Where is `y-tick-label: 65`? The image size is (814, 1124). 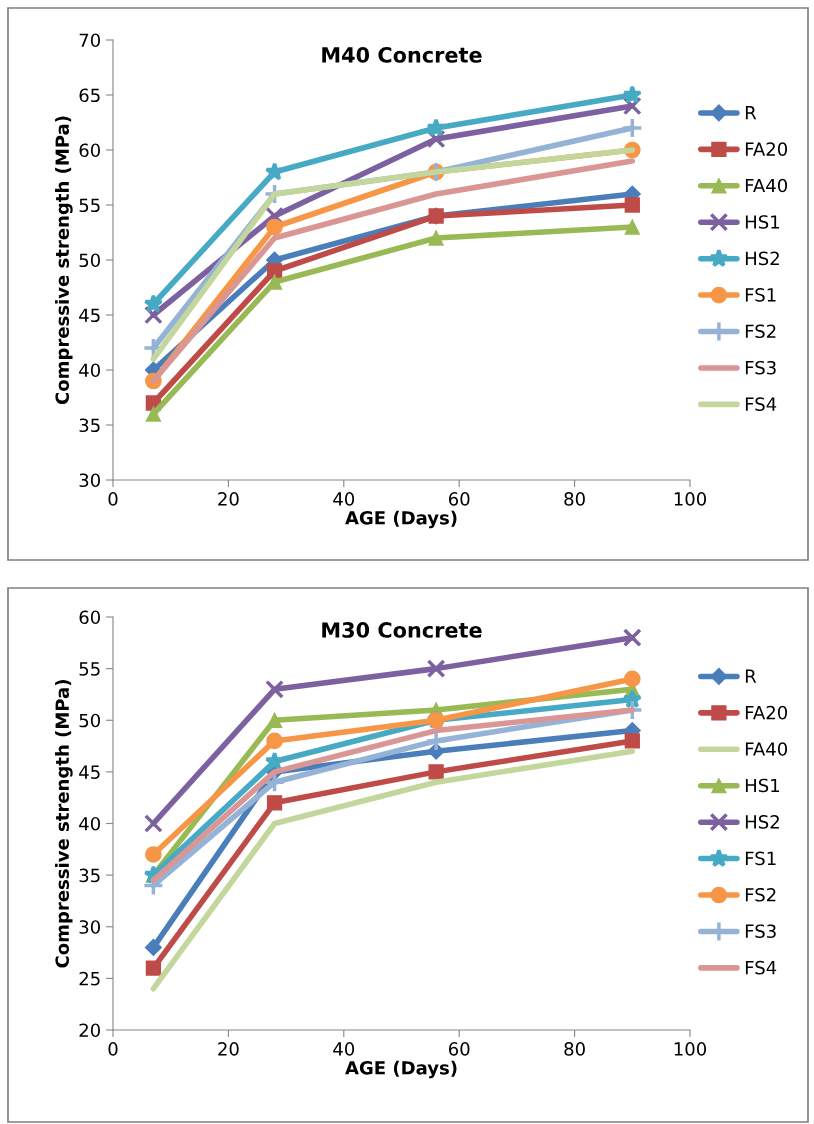
y-tick-label: 65 is located at coordinates (89, 95).